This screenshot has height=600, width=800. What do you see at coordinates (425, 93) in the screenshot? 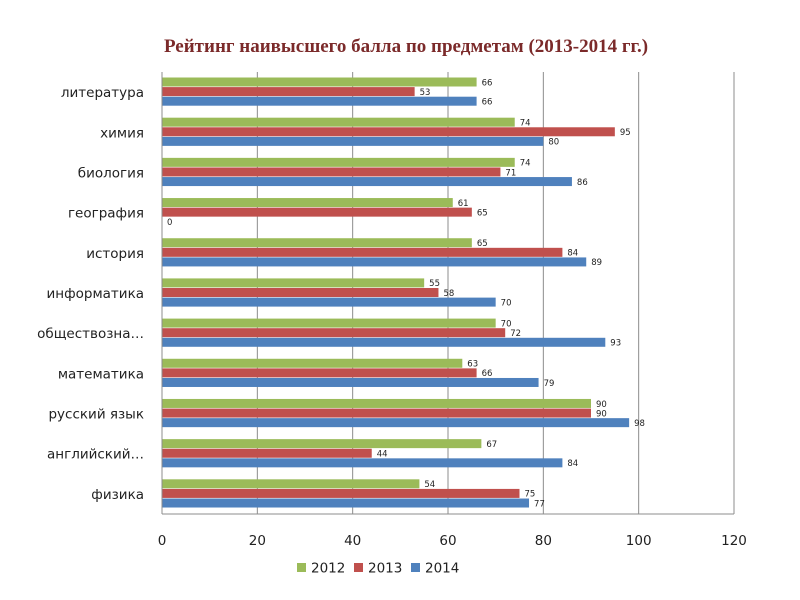
I see `data-label: 53` at bounding box center [425, 93].